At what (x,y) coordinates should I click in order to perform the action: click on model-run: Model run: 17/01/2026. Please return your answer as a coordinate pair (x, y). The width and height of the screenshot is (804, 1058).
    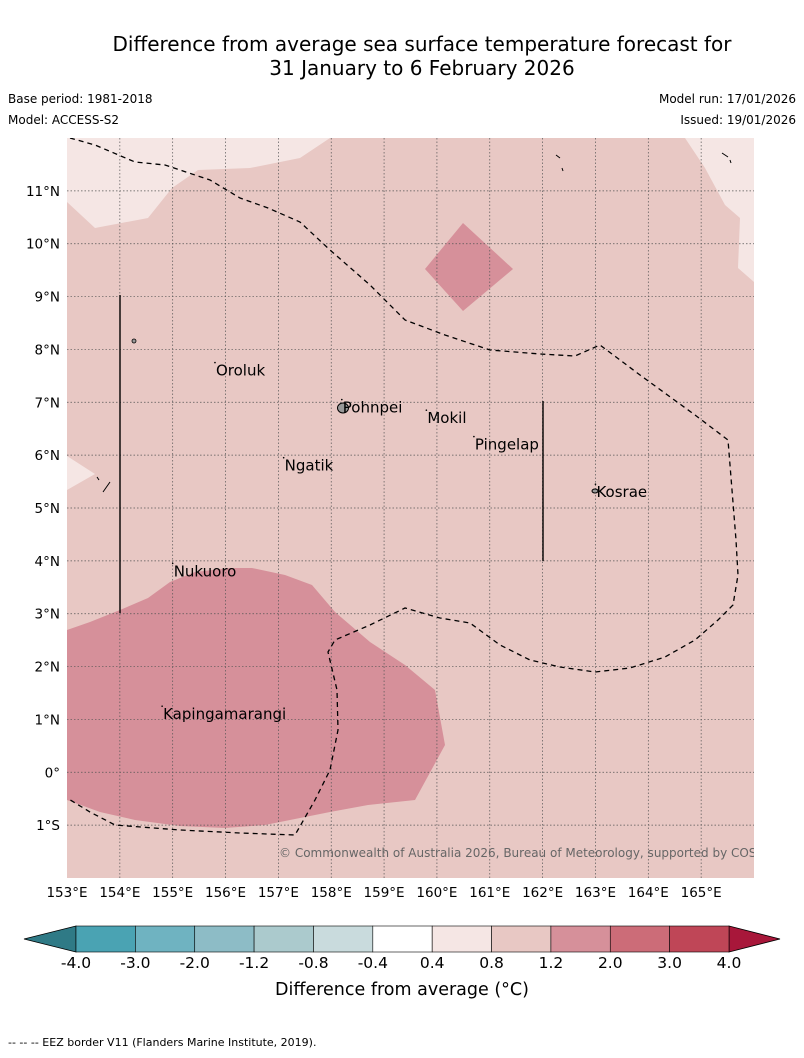
    Looking at the image, I should click on (727, 99).